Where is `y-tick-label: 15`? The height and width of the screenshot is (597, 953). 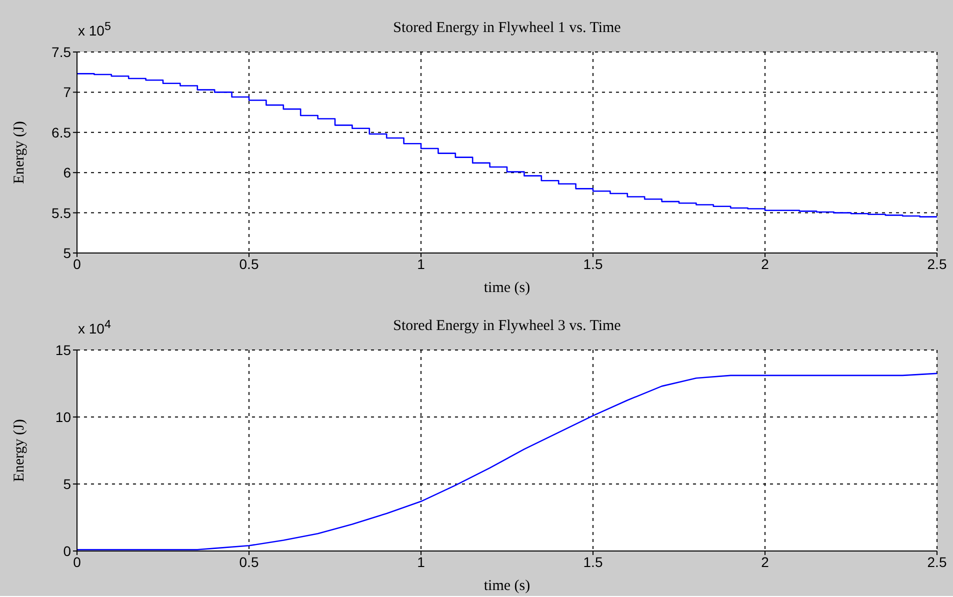 y-tick-label: 15 is located at coordinates (63, 350).